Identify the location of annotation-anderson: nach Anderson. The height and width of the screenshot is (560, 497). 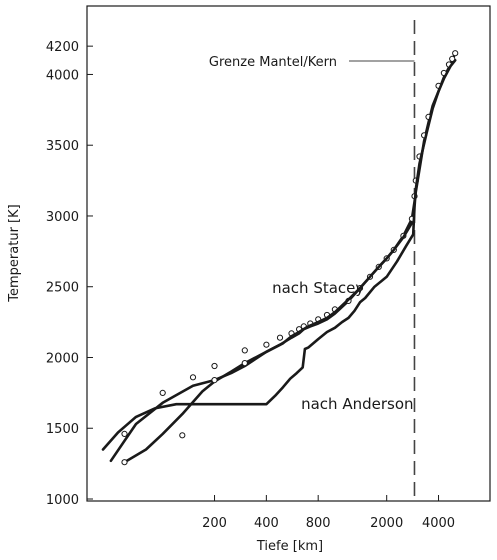
(357, 404).